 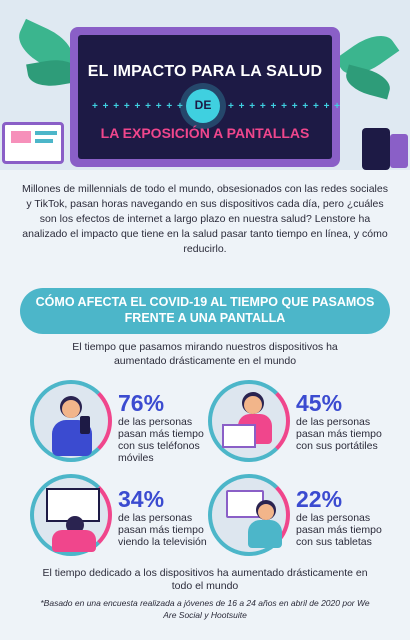 What do you see at coordinates (319, 403) in the screenshot?
I see `stat-percent: 45%` at bounding box center [319, 403].